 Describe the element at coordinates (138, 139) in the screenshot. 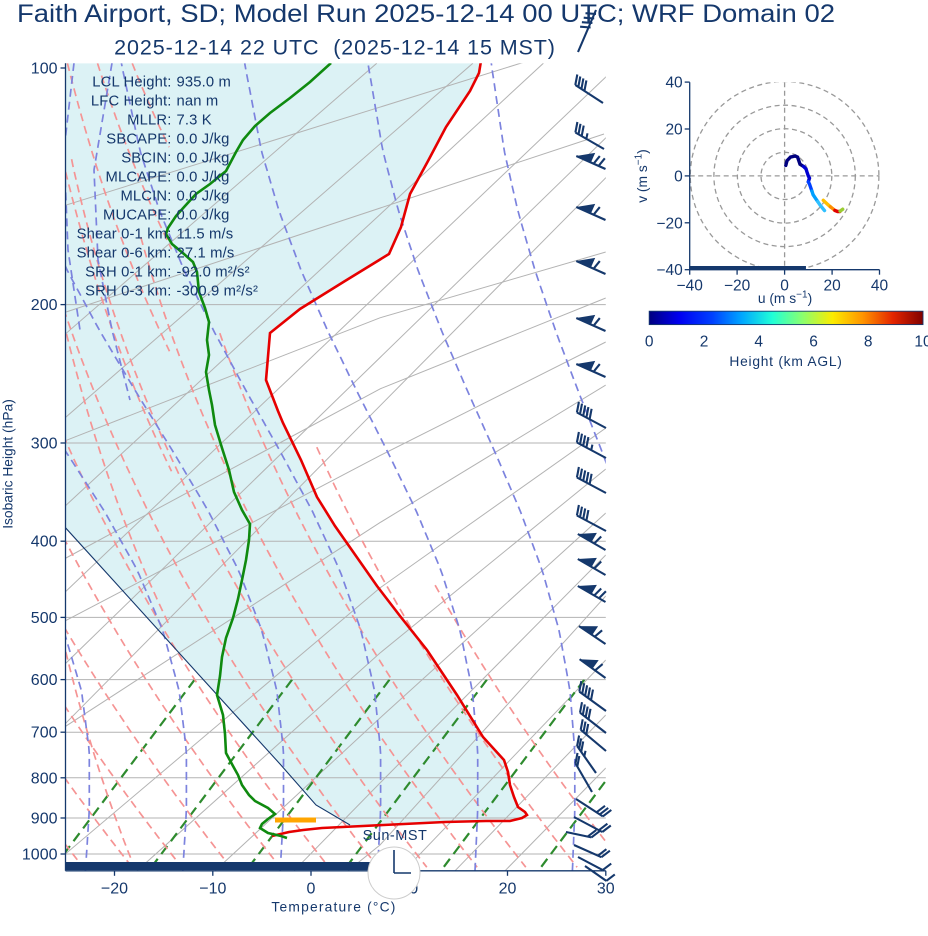

I see `svg-text: SBCAPE:` at that location.